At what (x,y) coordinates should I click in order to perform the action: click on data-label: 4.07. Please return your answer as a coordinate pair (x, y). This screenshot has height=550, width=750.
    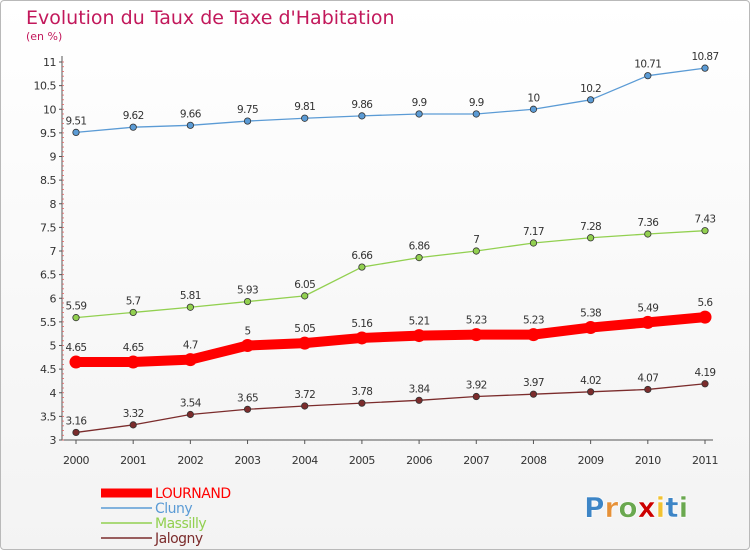
    Looking at the image, I should click on (647, 378).